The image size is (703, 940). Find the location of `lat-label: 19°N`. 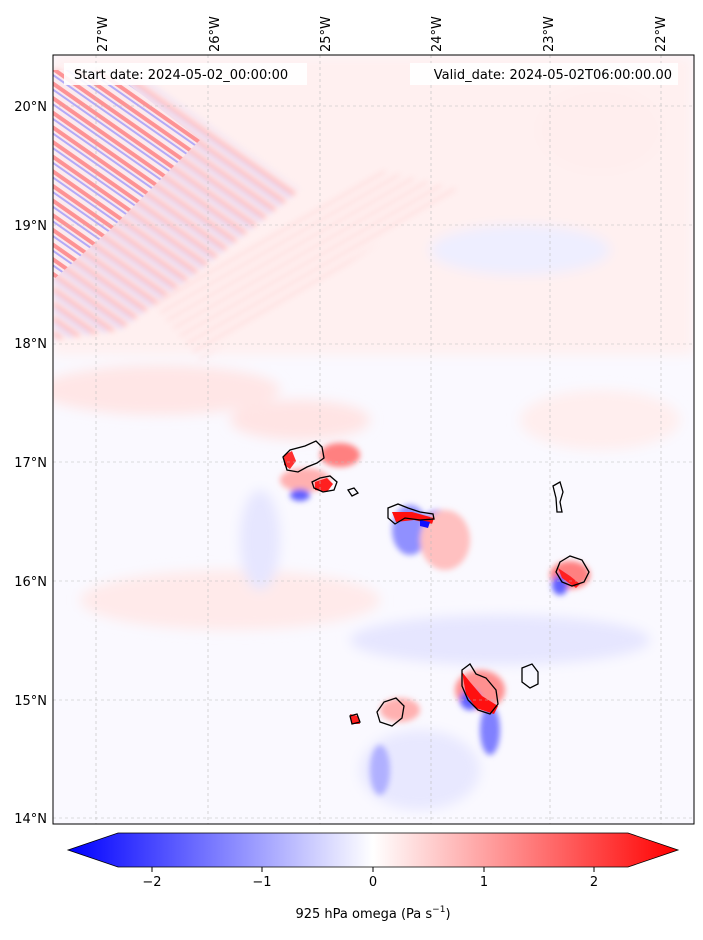

lat-label: 19°N is located at coordinates (30, 226).